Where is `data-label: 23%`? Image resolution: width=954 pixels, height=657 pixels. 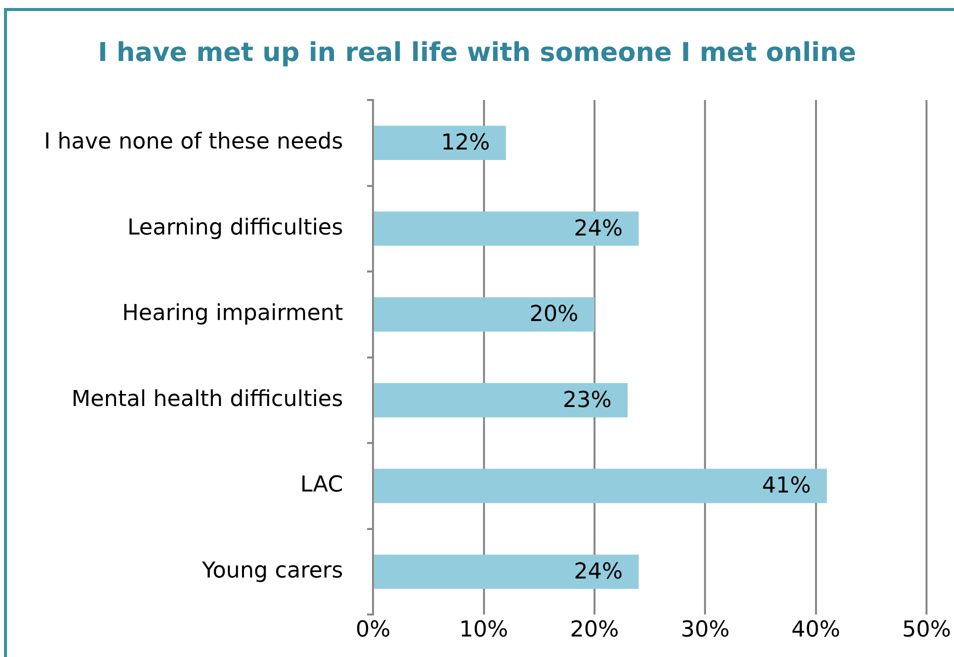
data-label: 23% is located at coordinates (587, 400).